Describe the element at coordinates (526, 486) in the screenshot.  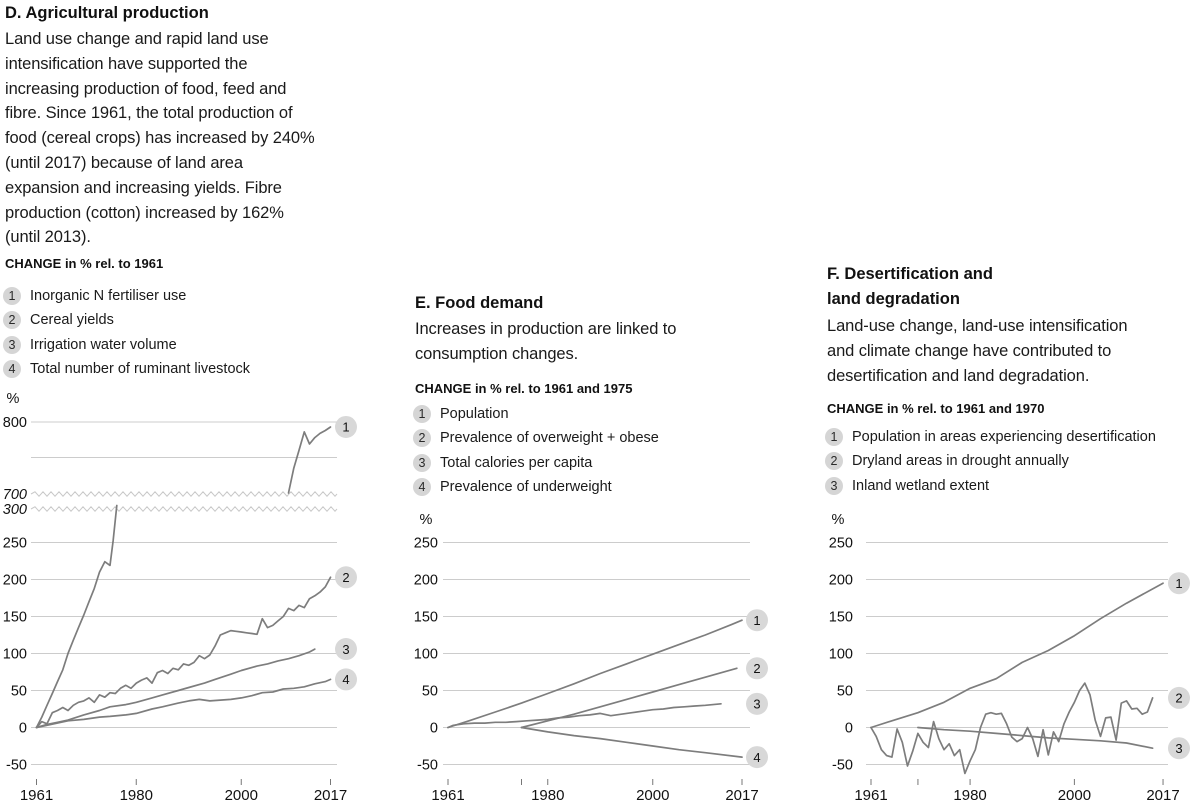
I see `legend-item-label: Prevalence of underweight` at that location.